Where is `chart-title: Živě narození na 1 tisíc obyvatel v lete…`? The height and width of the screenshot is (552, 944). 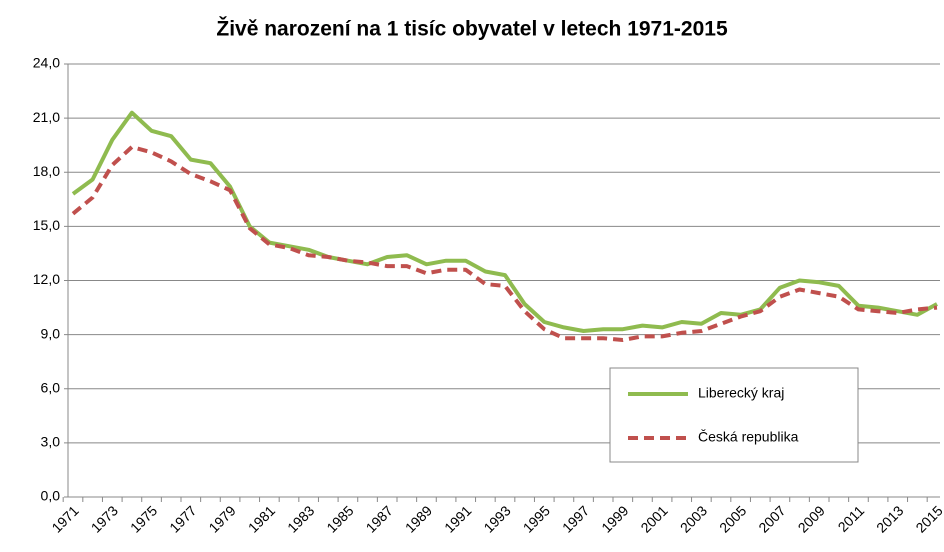
chart-title: Živě narození na 1 tisíc obyvatel v lete… is located at coordinates (472, 29).